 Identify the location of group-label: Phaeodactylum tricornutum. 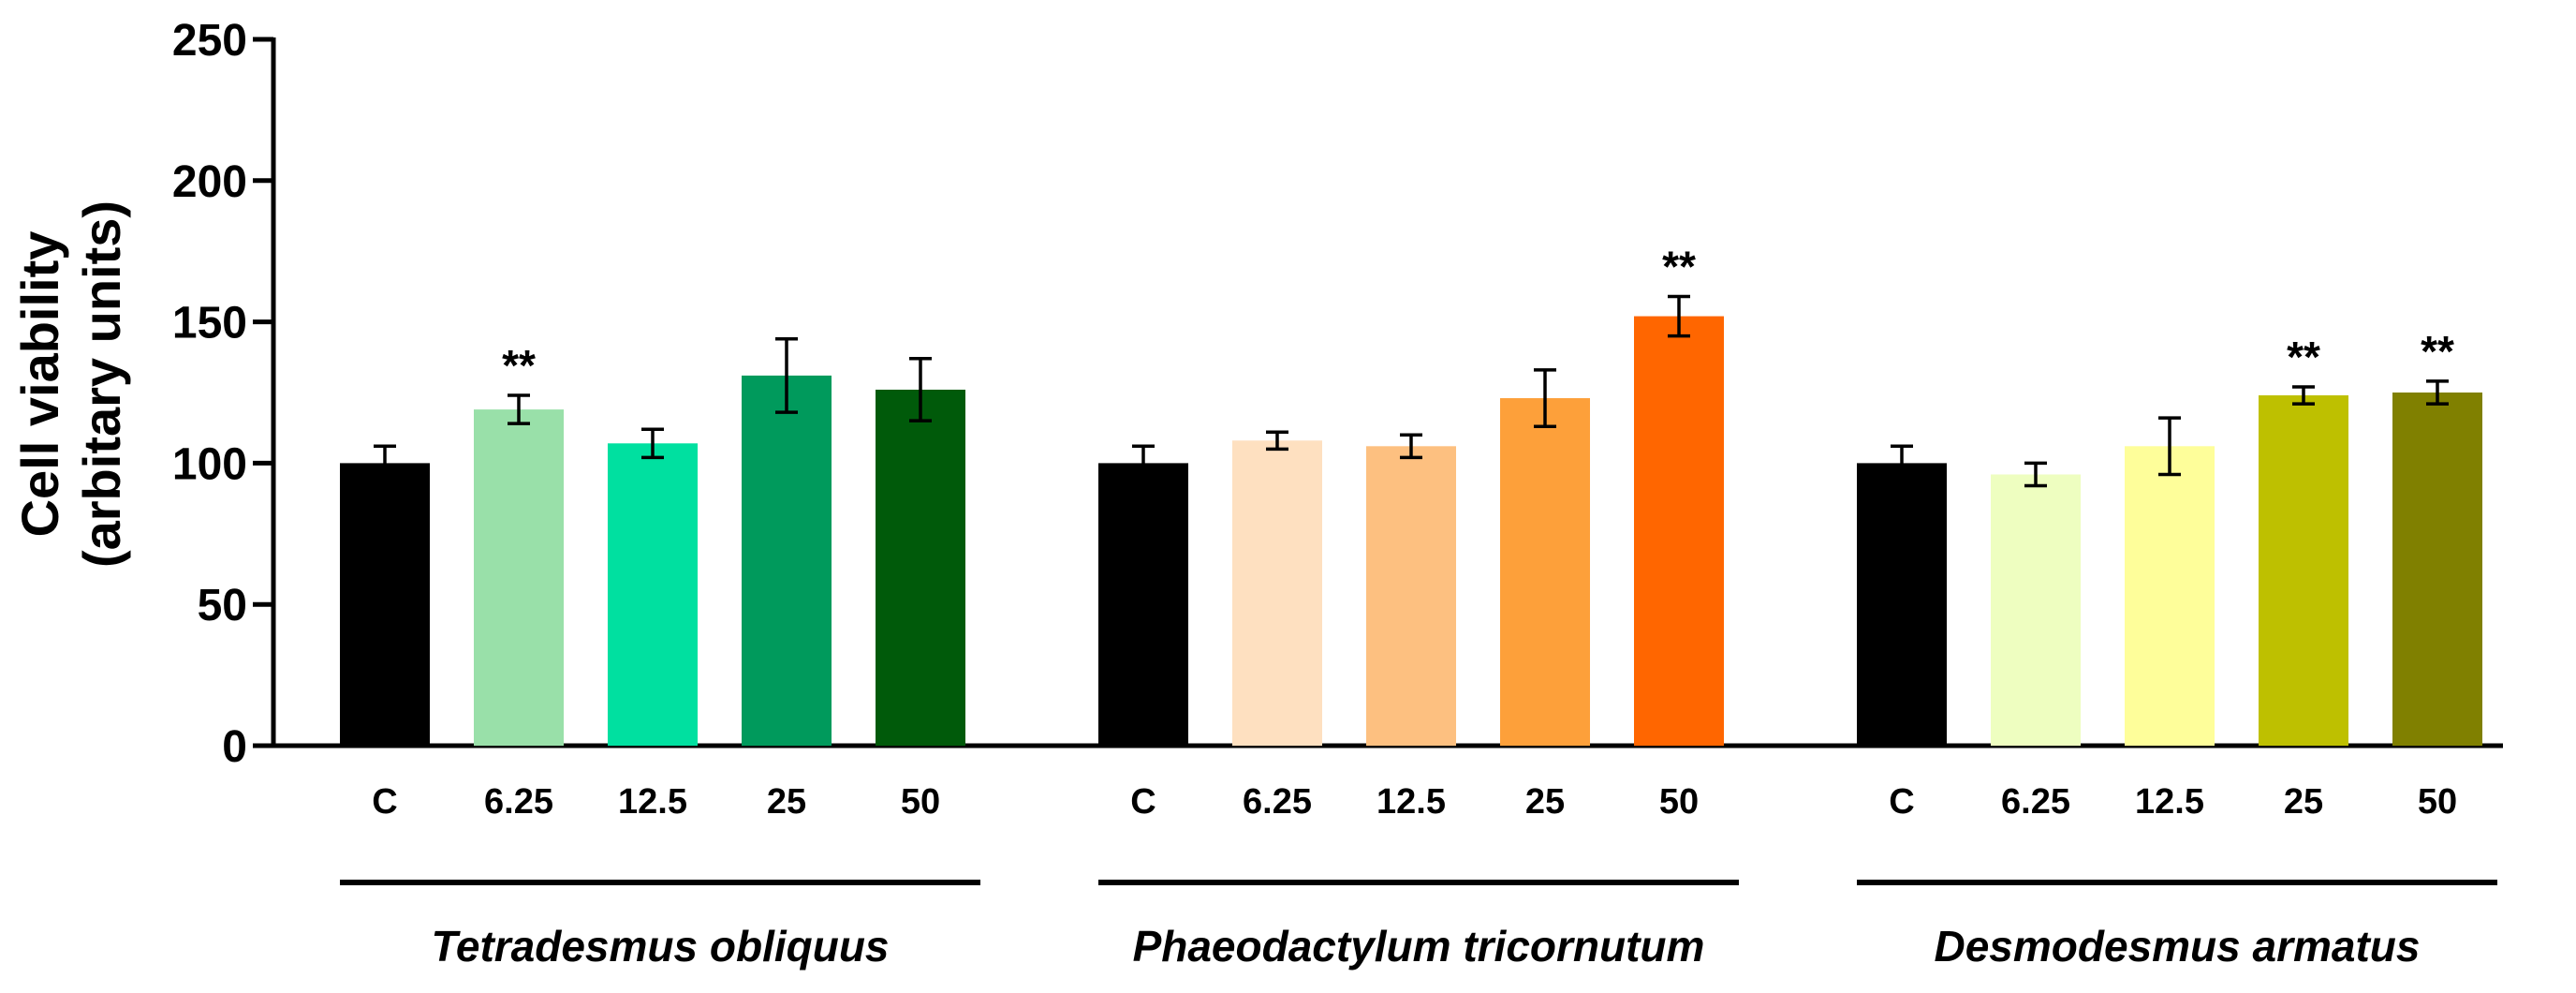
(1419, 946).